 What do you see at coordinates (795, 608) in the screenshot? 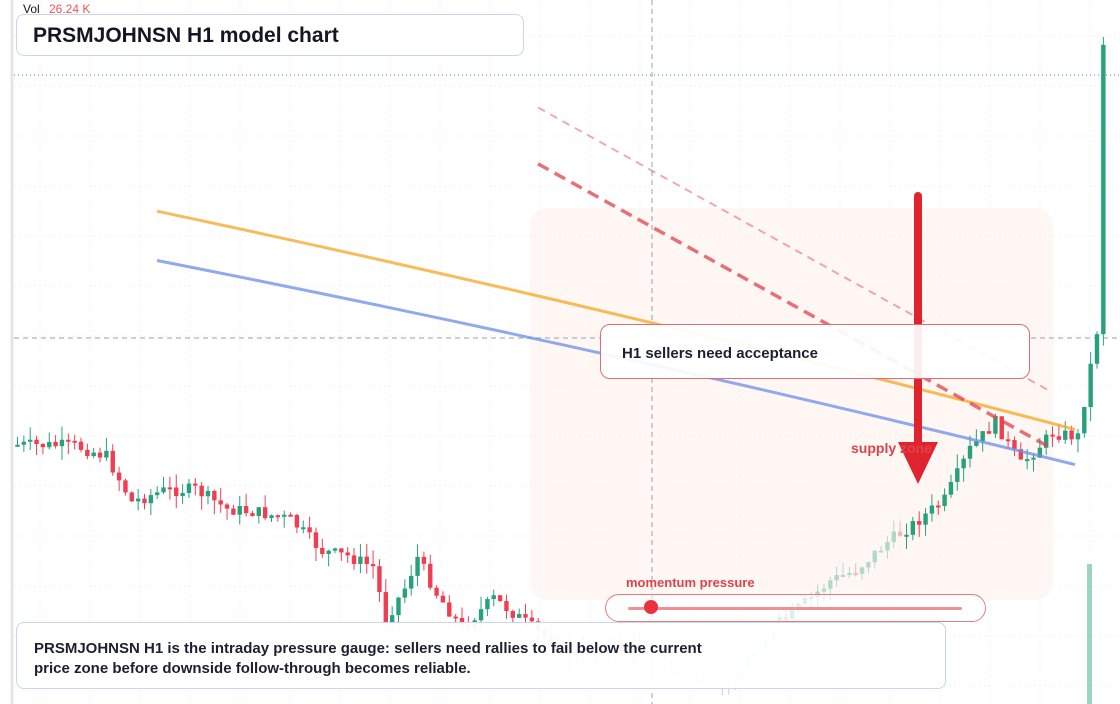
I see `momentum-gauge` at bounding box center [795, 608].